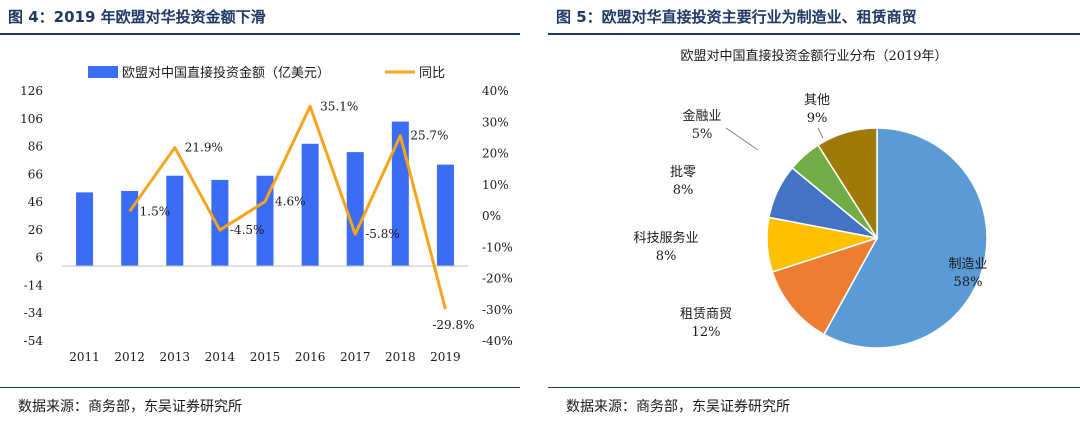 The image size is (1080, 422). Describe the element at coordinates (265, 357) in the screenshot. I see `x-tick-label: 2015` at that location.